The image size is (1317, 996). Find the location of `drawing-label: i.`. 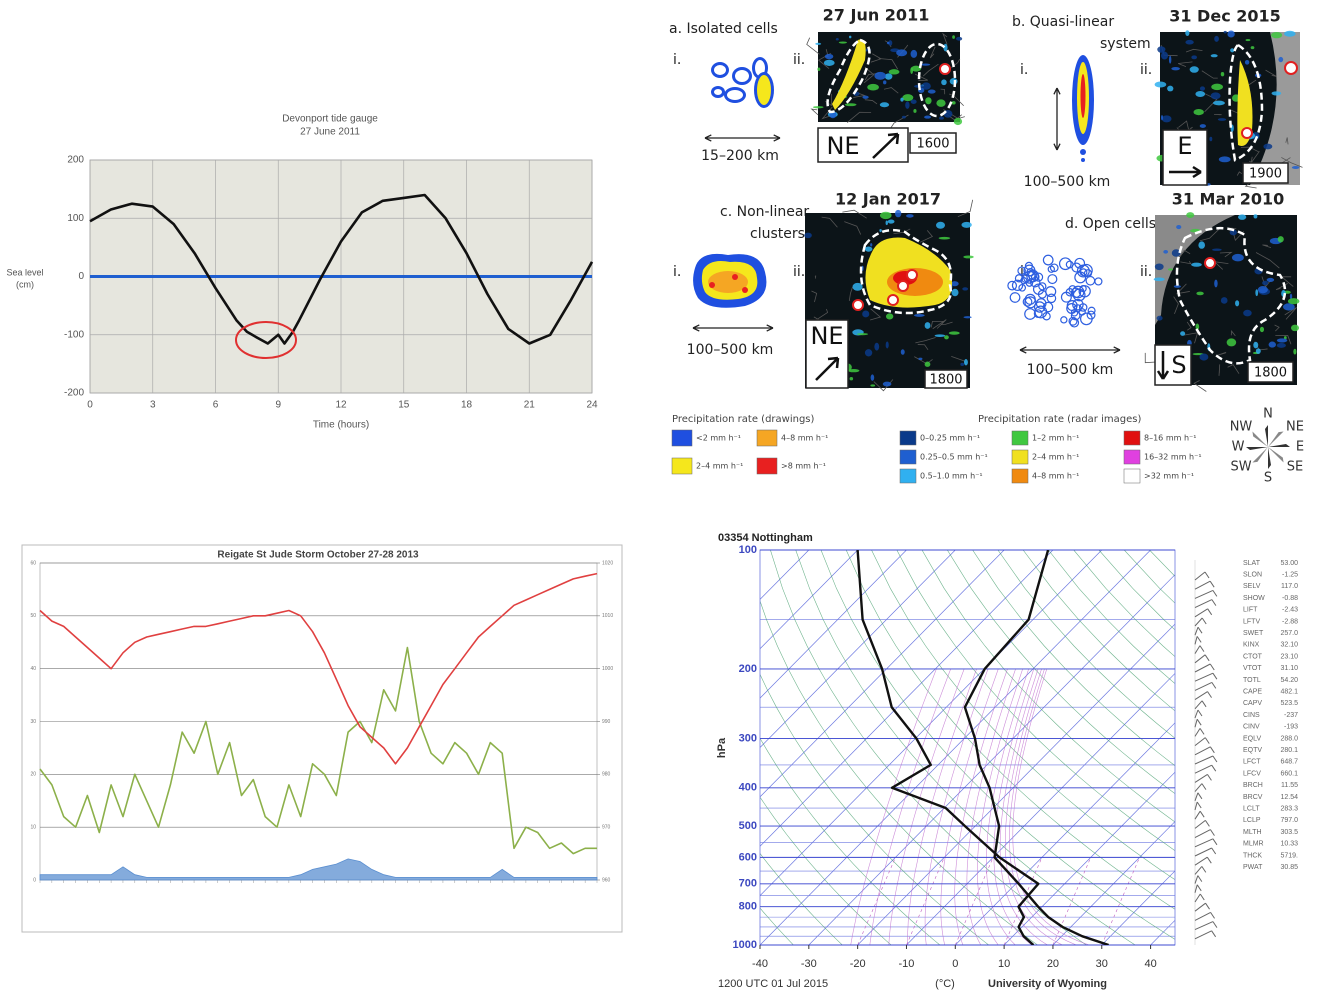

drawing-label: i. is located at coordinates (677, 60).